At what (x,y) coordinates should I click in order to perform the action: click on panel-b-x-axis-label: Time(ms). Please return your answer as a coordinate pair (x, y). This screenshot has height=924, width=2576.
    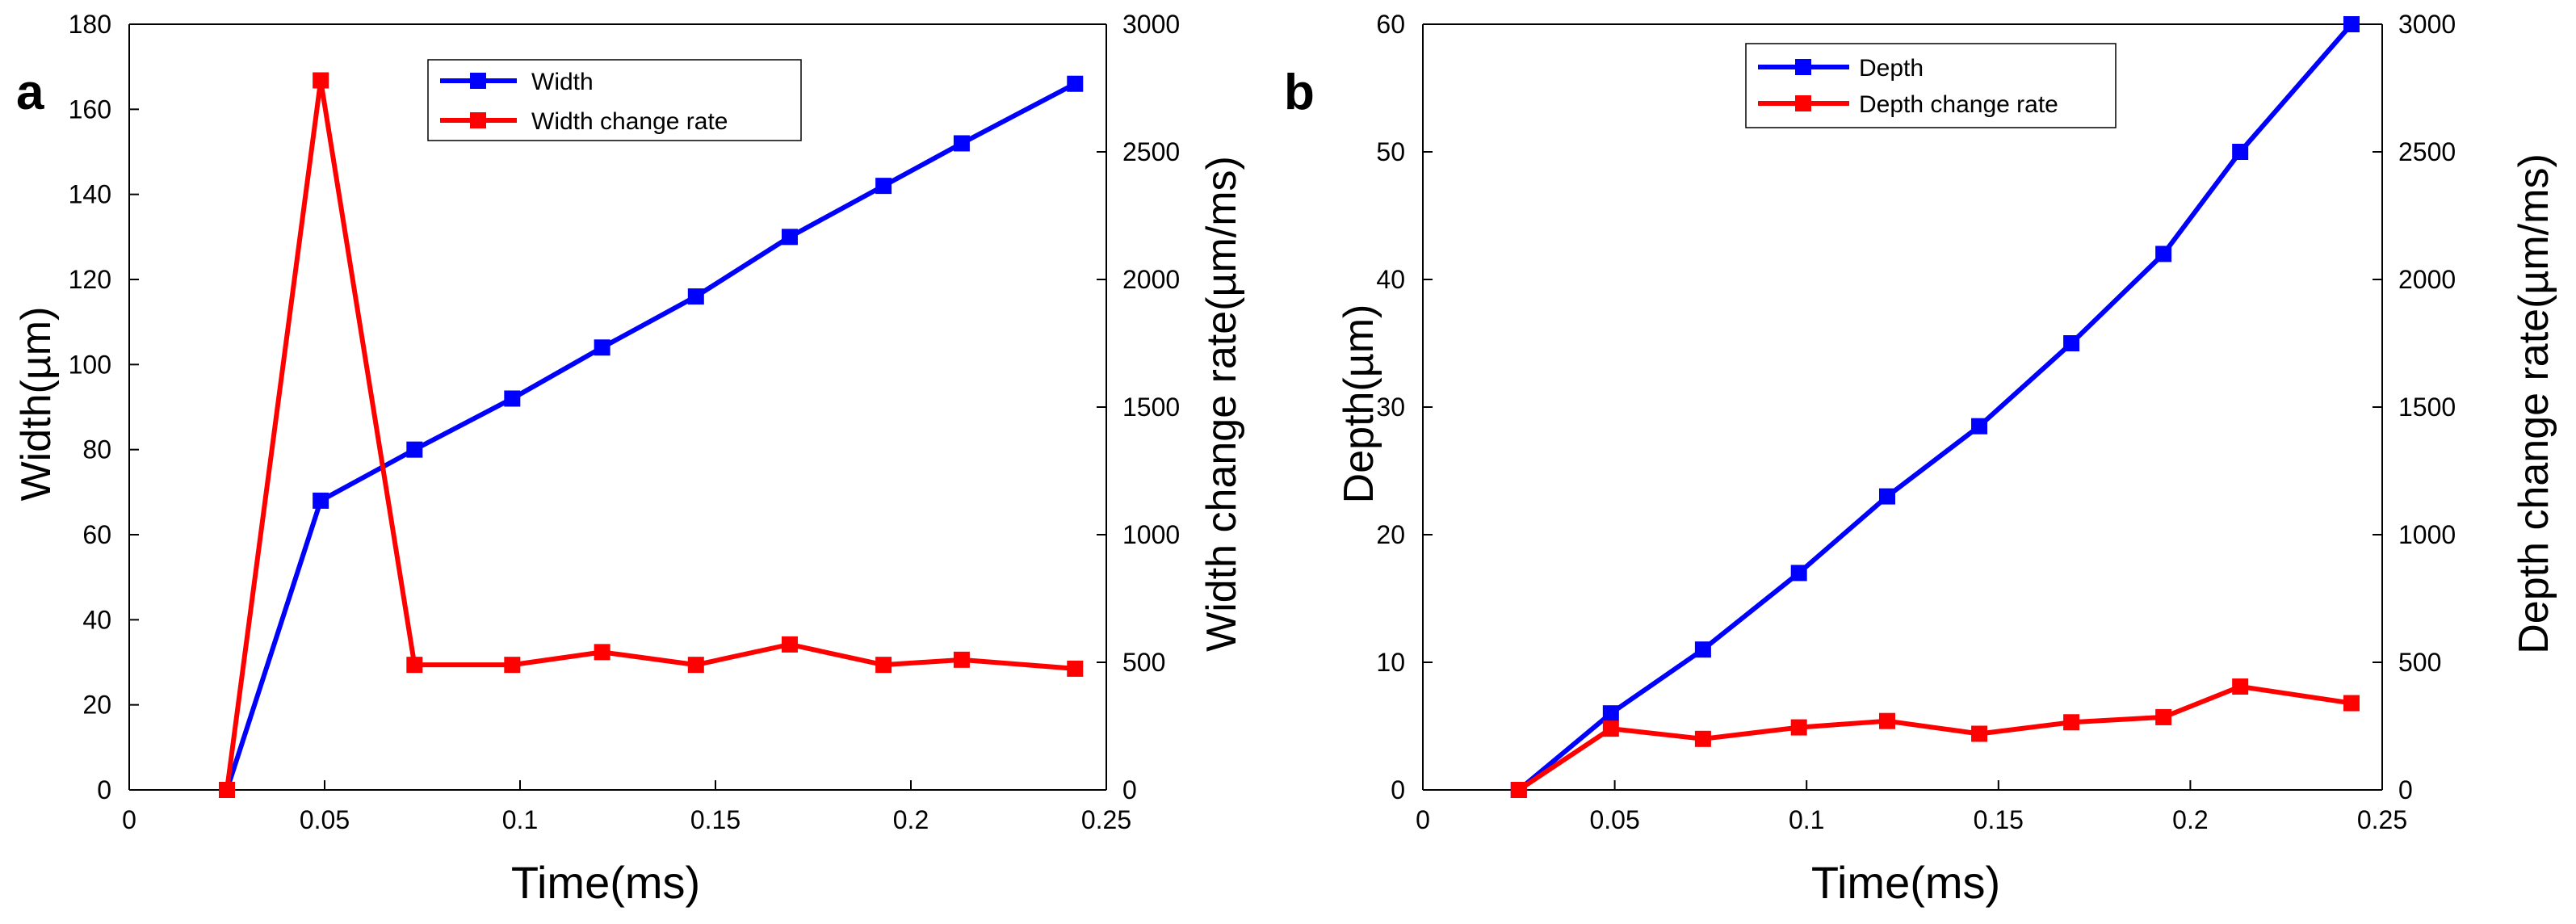
    Looking at the image, I should click on (1905, 883).